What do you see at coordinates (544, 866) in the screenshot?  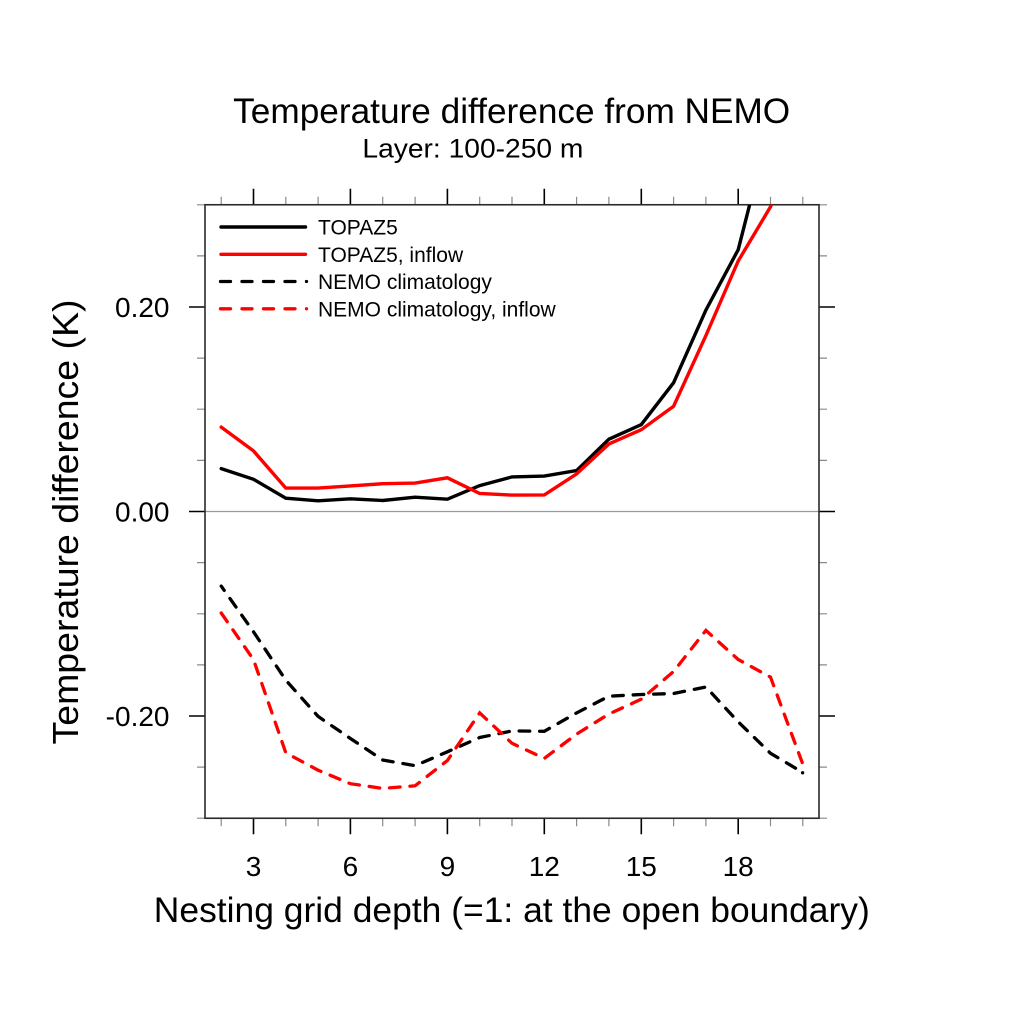 I see `svg-text: 12` at bounding box center [544, 866].